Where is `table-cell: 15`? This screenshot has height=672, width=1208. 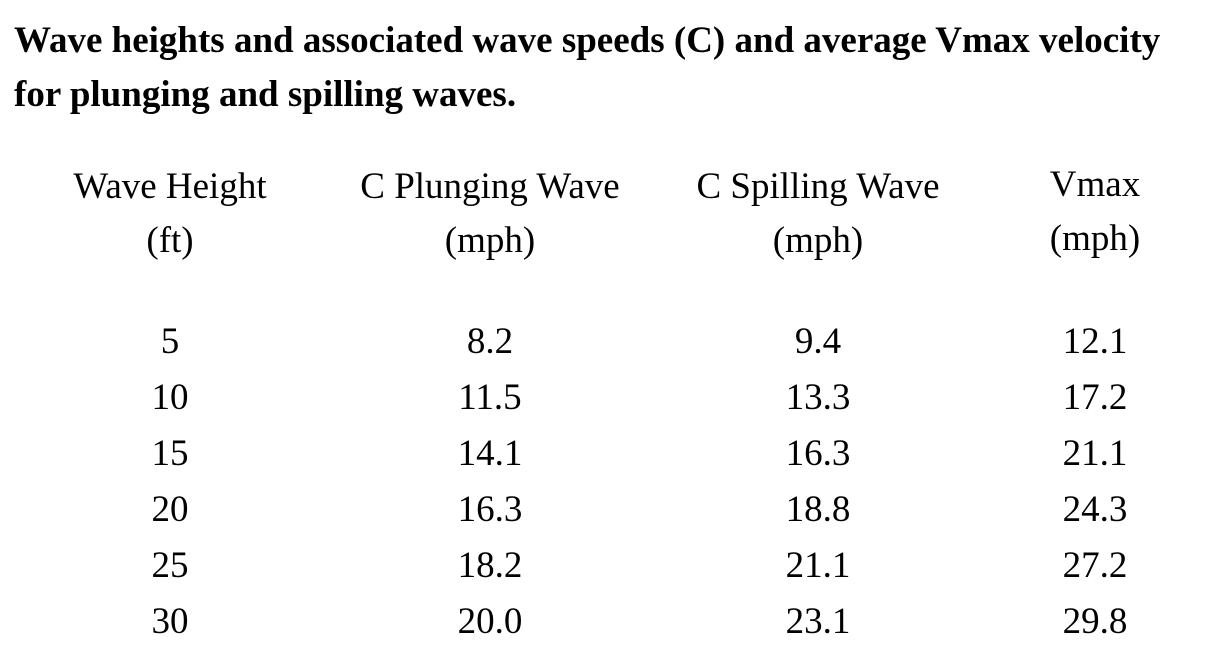
table-cell: 15 is located at coordinates (170, 453).